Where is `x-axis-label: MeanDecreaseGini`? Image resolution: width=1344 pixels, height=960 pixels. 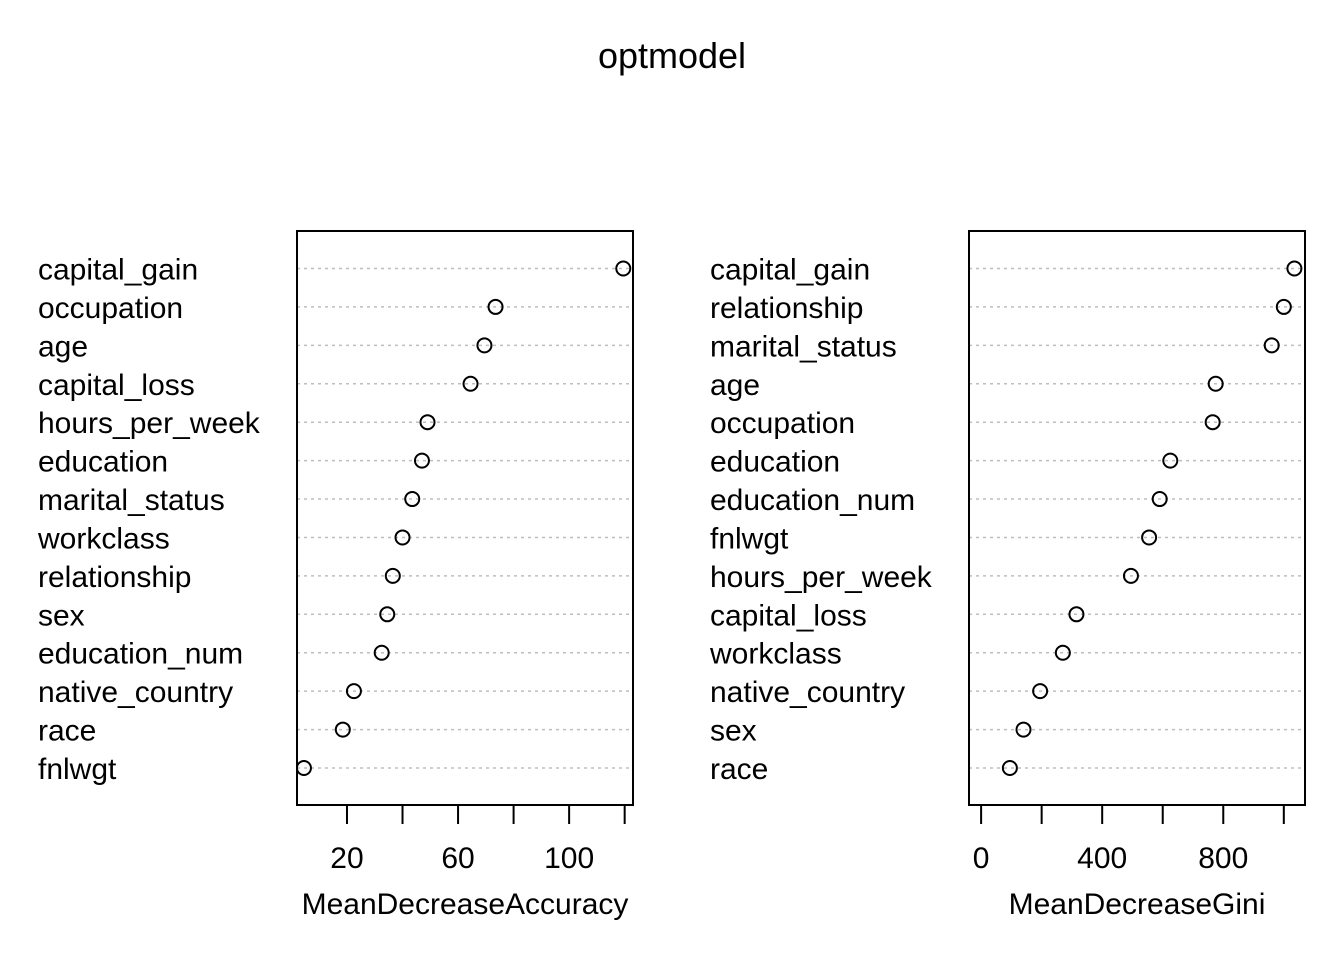
x-axis-label: MeanDecreaseGini is located at coordinates (1137, 904).